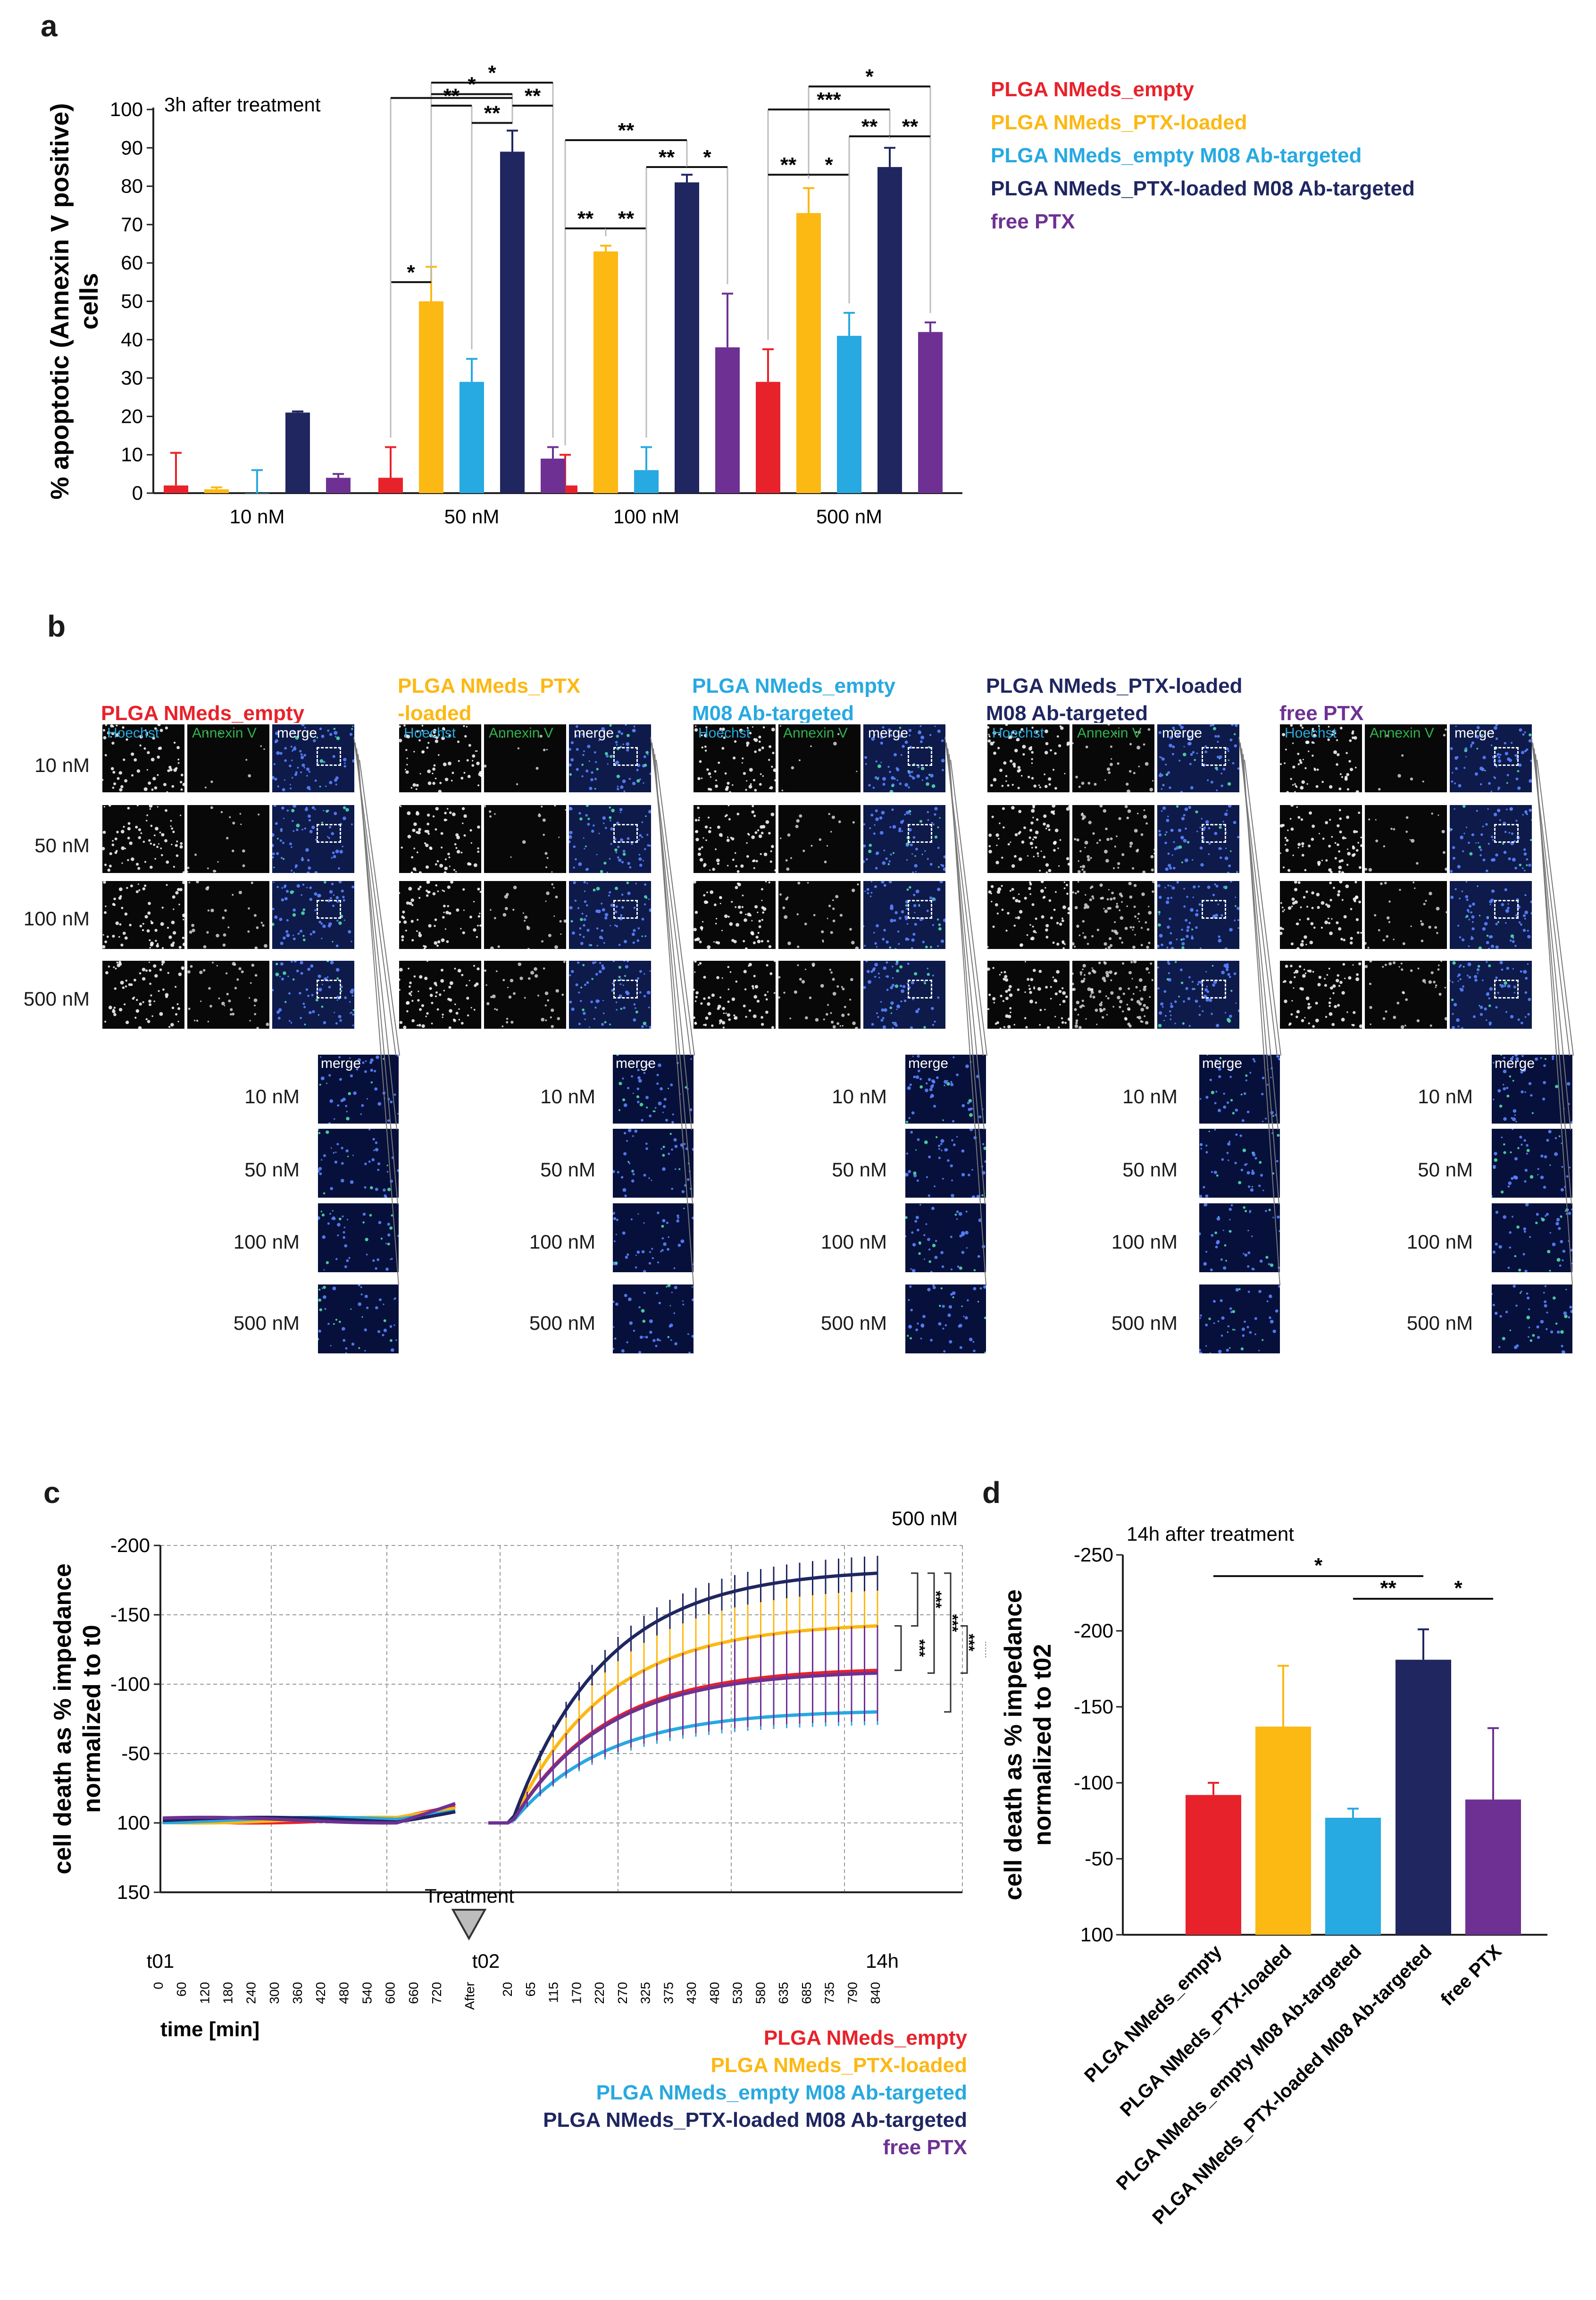  I want to click on y-axis-label-line1: % apoptotic (Annexin V positive), so click(60, 301).